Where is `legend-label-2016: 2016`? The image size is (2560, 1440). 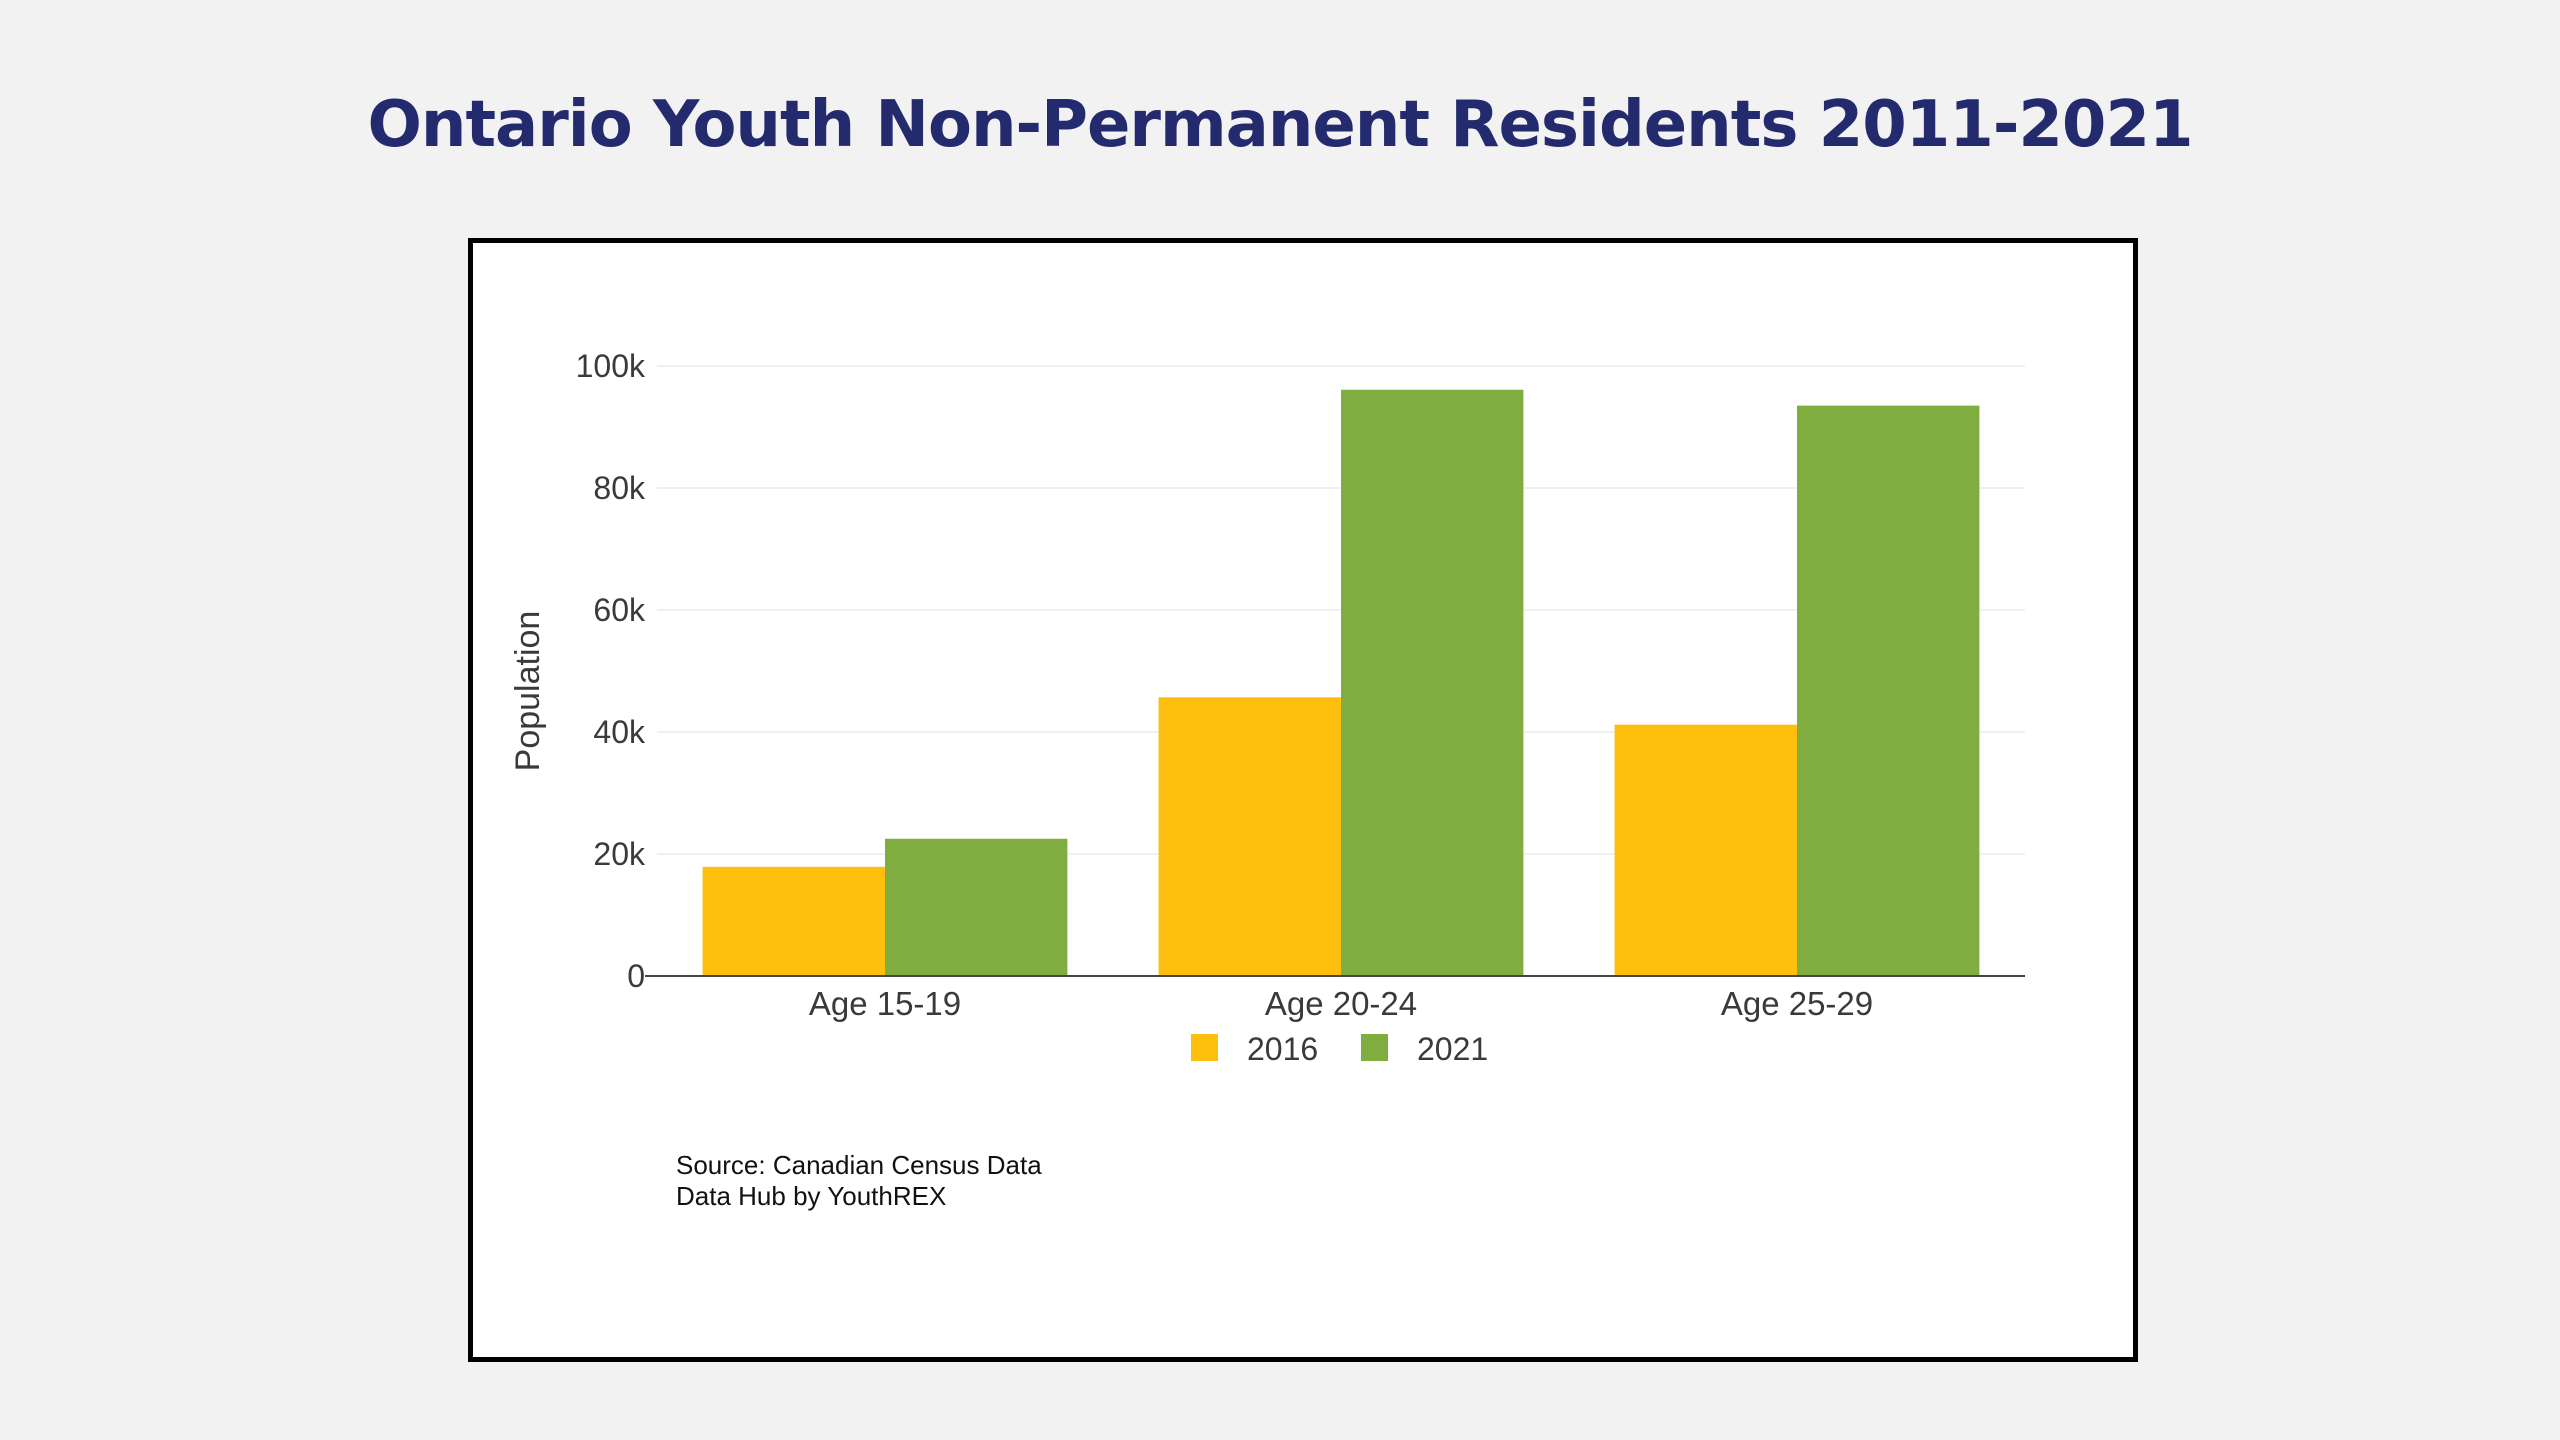 legend-label-2016: 2016 is located at coordinates (1282, 1049).